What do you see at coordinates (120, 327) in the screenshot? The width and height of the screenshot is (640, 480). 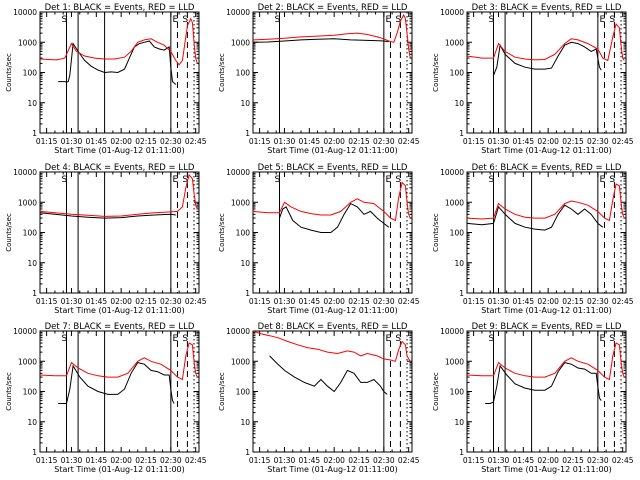 I see `panel-title: Det 7: BLACK = Events, RED = LLD` at bounding box center [120, 327].